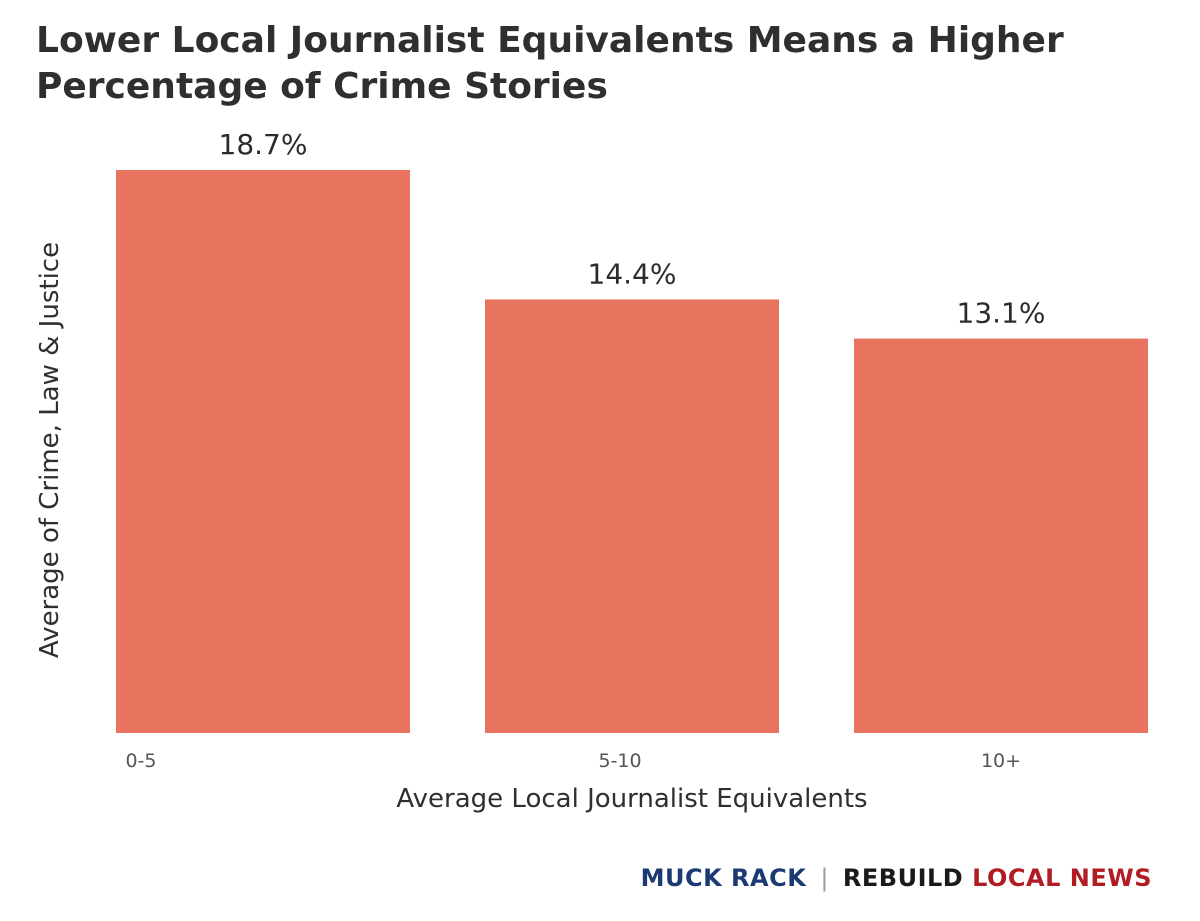 The width and height of the screenshot is (1200, 921). What do you see at coordinates (903, 878) in the screenshot?
I see `rebuild-logo-part: REBUILD` at bounding box center [903, 878].